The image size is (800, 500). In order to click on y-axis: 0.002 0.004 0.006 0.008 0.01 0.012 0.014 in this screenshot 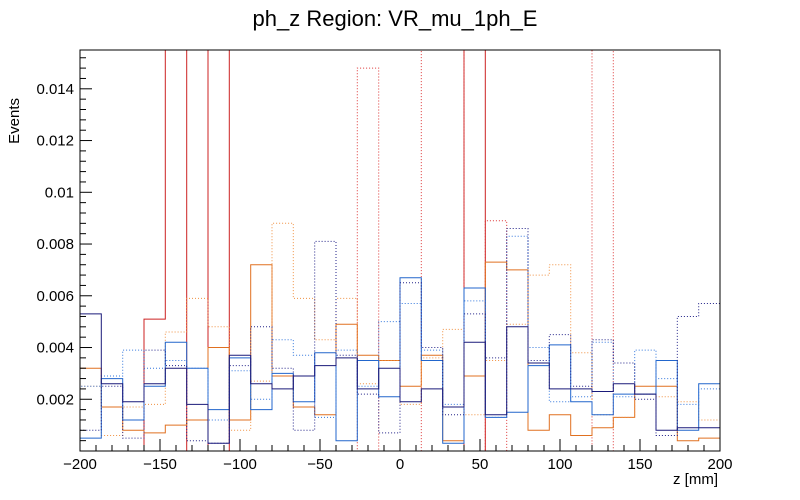, I will do `click(64, 249)`.